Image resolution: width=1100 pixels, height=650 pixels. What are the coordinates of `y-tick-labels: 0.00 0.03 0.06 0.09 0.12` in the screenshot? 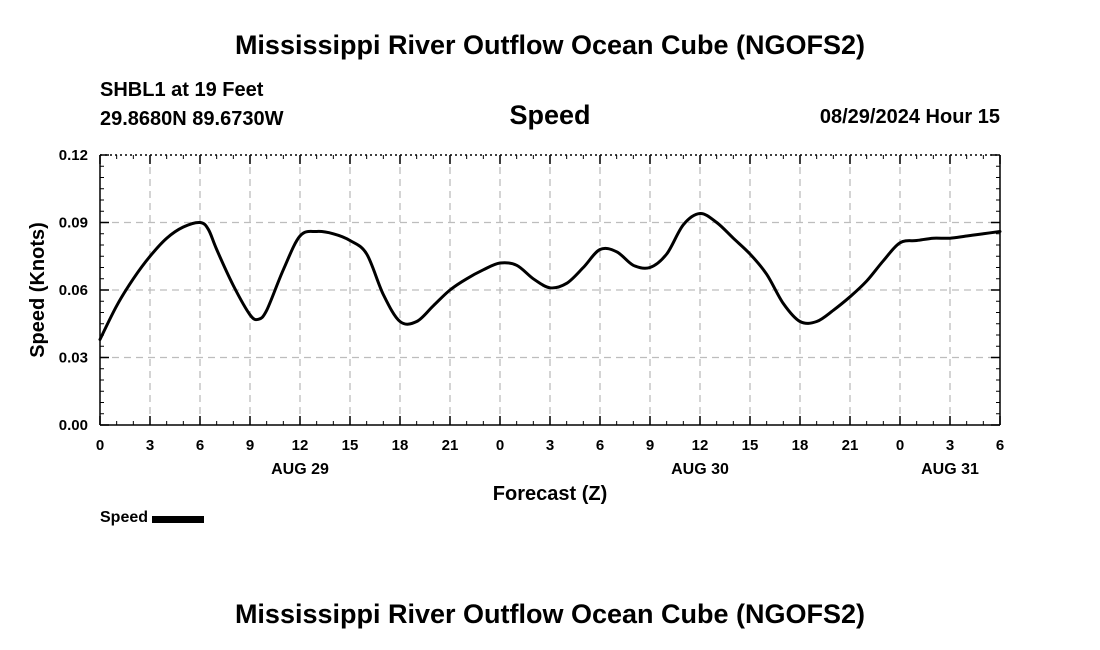 It's located at (73, 290).